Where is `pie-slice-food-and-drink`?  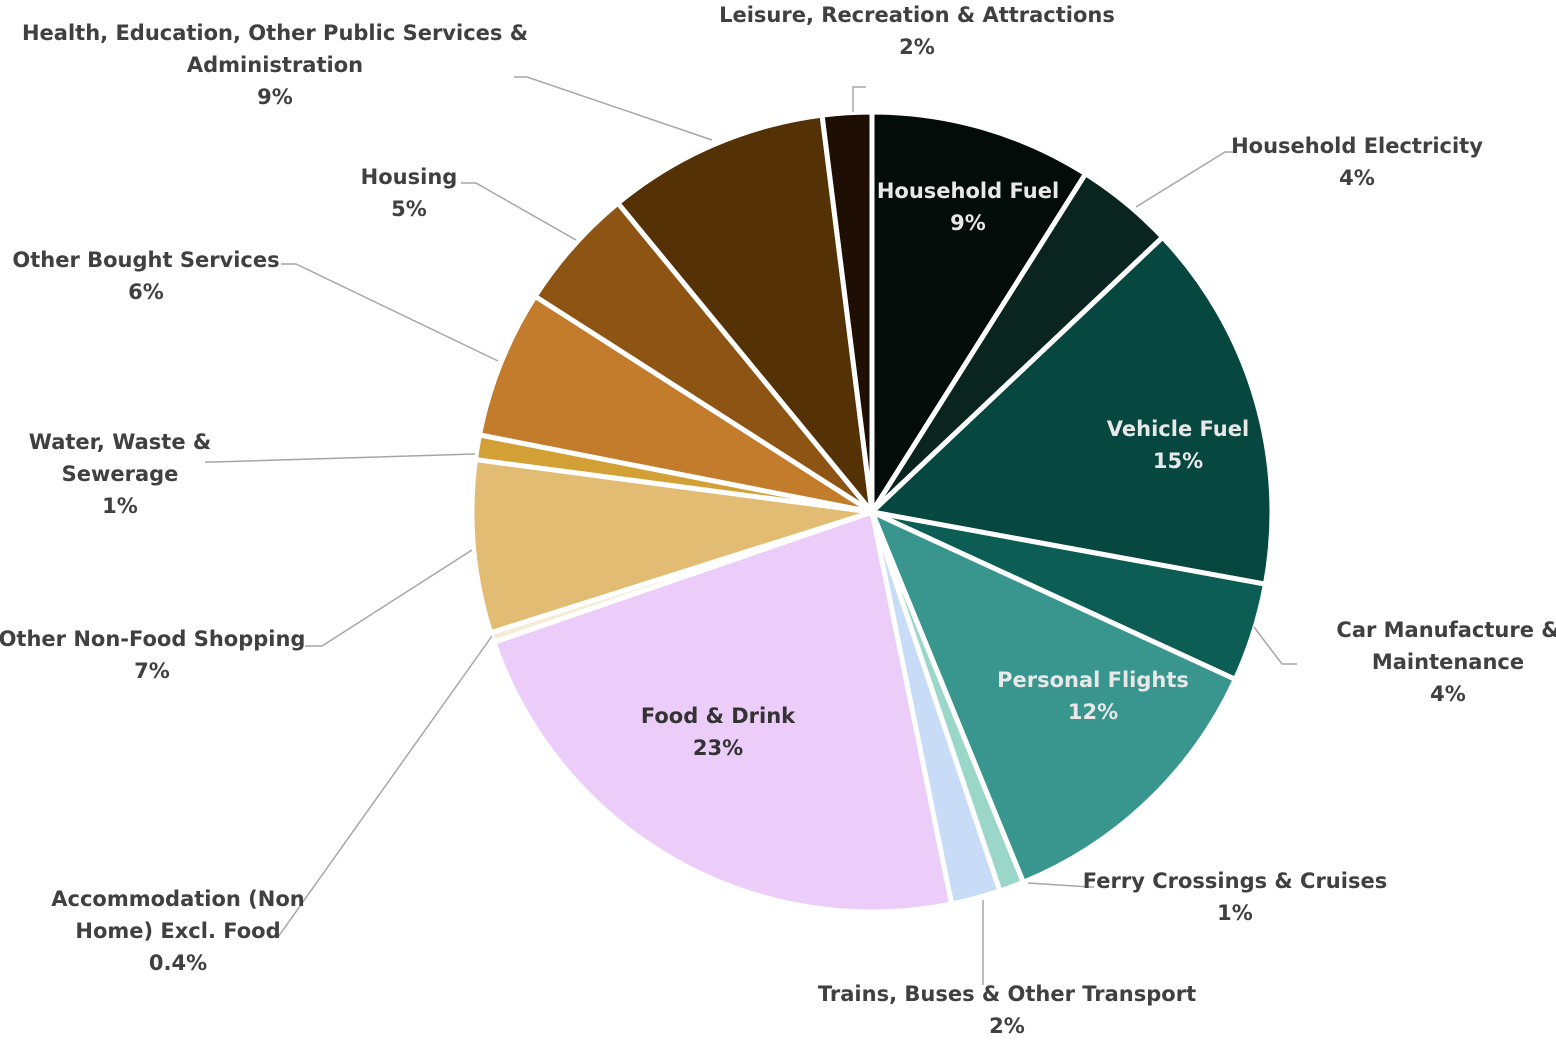
pie-slice-food-and-drink is located at coordinates (723, 712).